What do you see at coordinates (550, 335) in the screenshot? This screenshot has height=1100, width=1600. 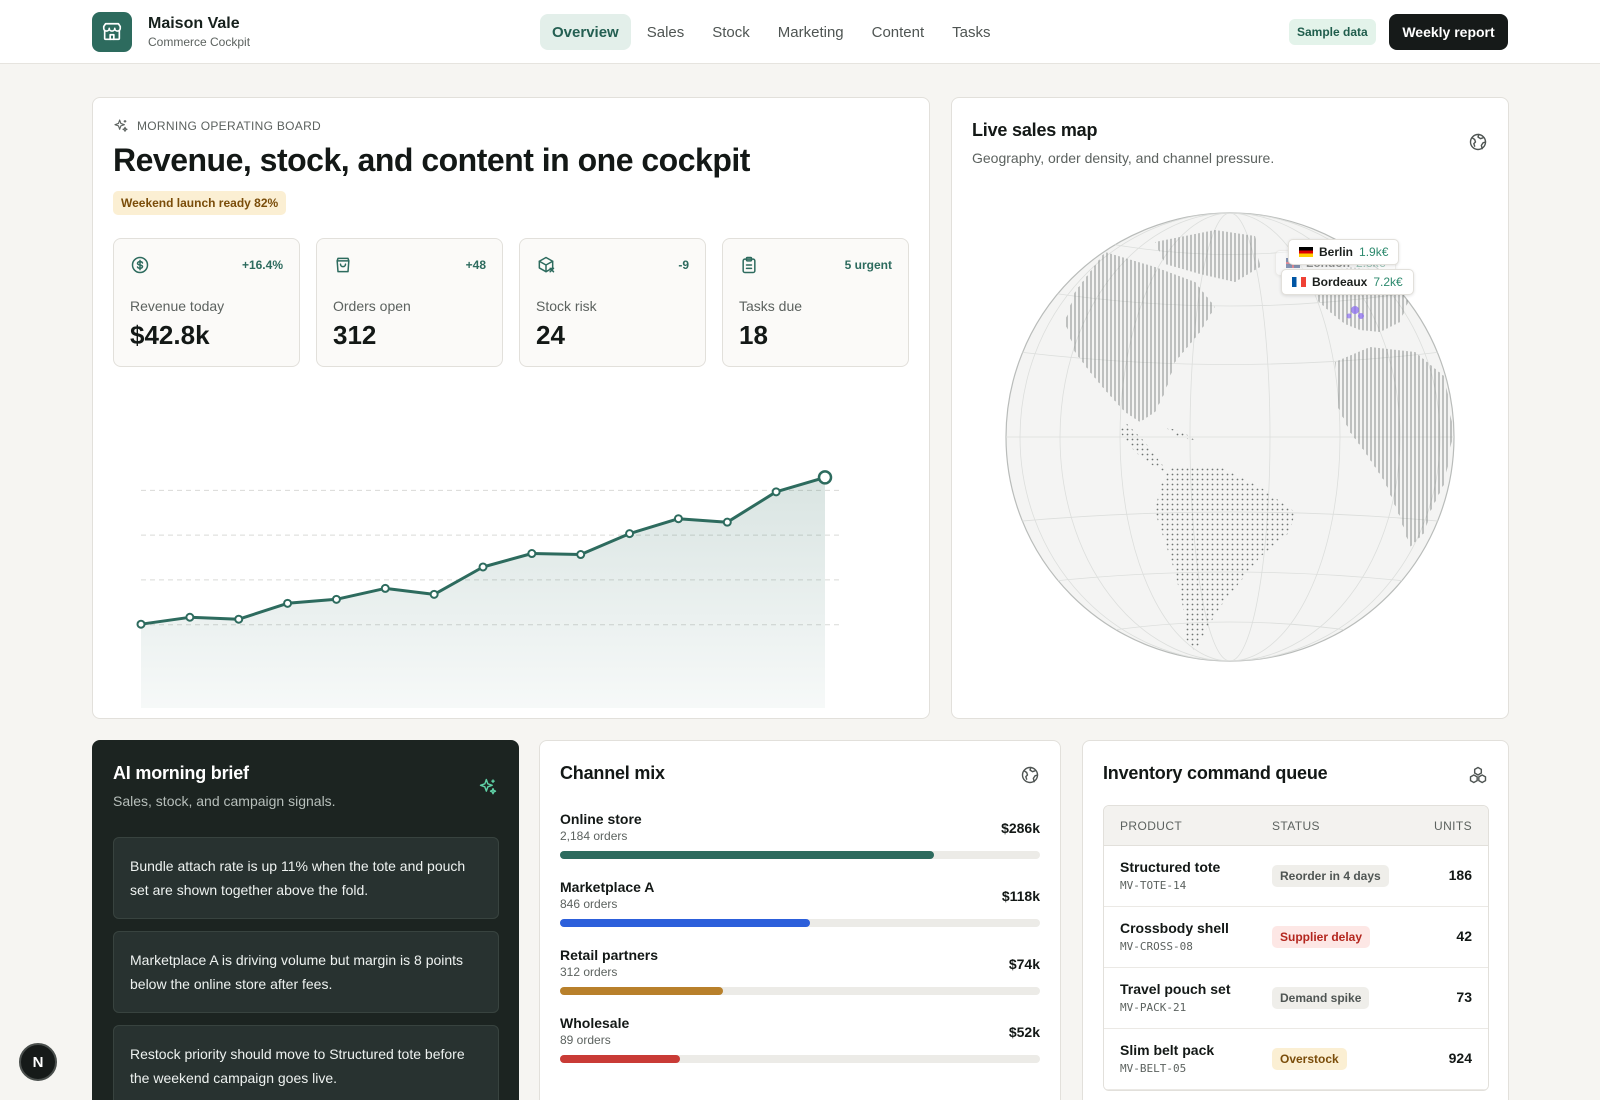 I see `kpi-value: 24` at bounding box center [550, 335].